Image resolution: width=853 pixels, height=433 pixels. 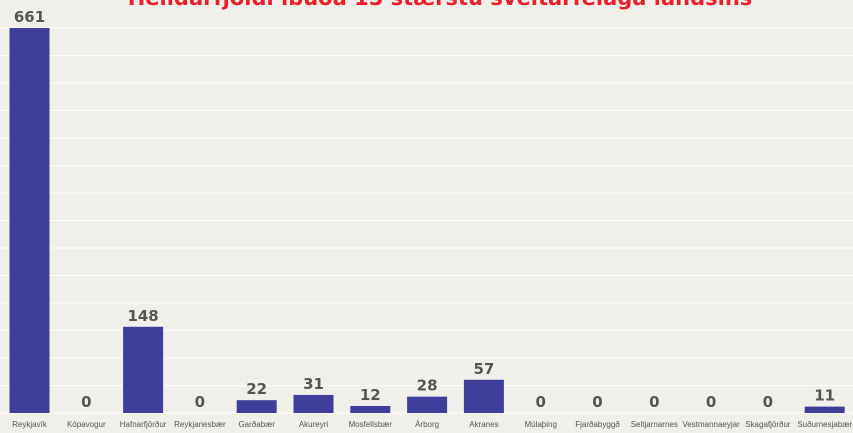 What do you see at coordinates (370, 395) in the screenshot?
I see `value-label: 12` at bounding box center [370, 395].